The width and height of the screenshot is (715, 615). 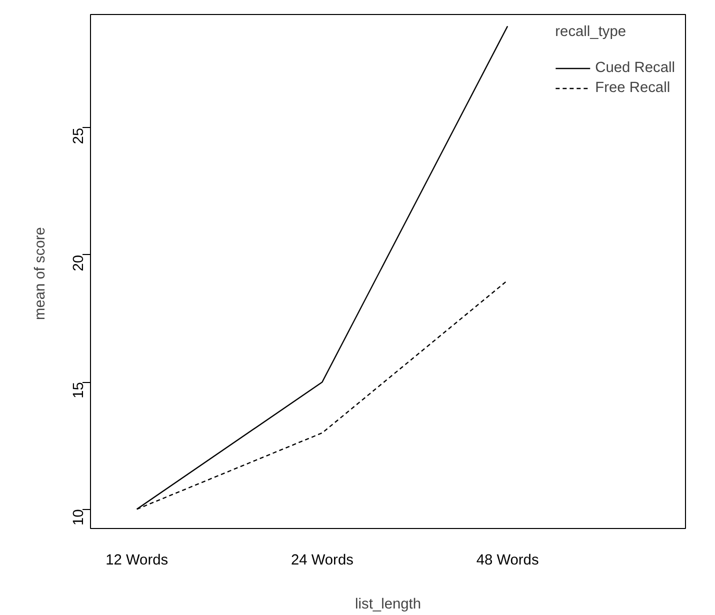 What do you see at coordinates (632, 88) in the screenshot?
I see `legend-label: Free Recall` at bounding box center [632, 88].